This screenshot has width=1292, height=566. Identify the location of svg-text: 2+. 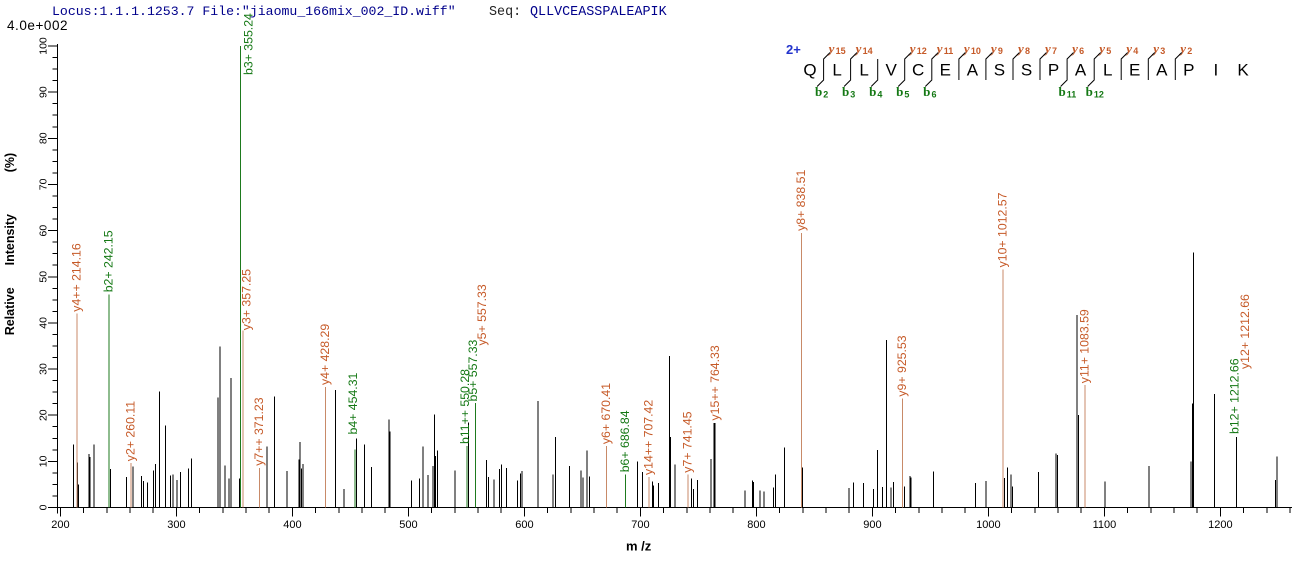
(793, 49).